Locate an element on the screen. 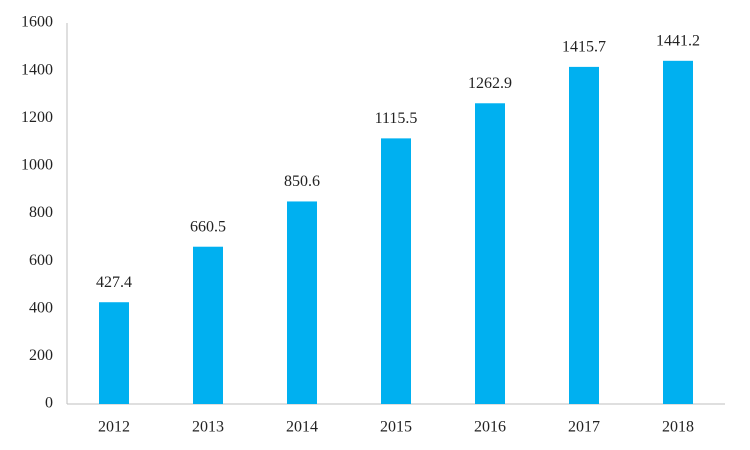 This screenshot has width=750, height=450. x-tick-label: 2017 is located at coordinates (584, 427).